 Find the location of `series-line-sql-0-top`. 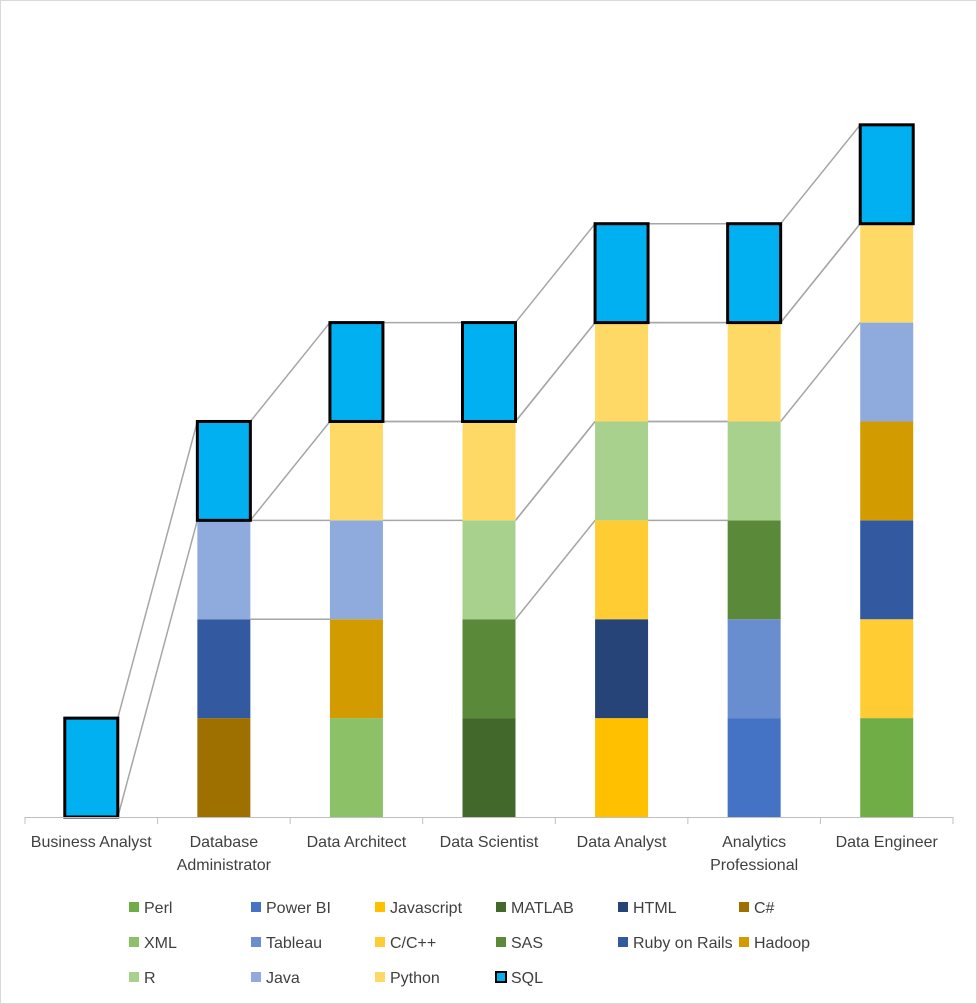

series-line-sql-0-top is located at coordinates (158, 570).